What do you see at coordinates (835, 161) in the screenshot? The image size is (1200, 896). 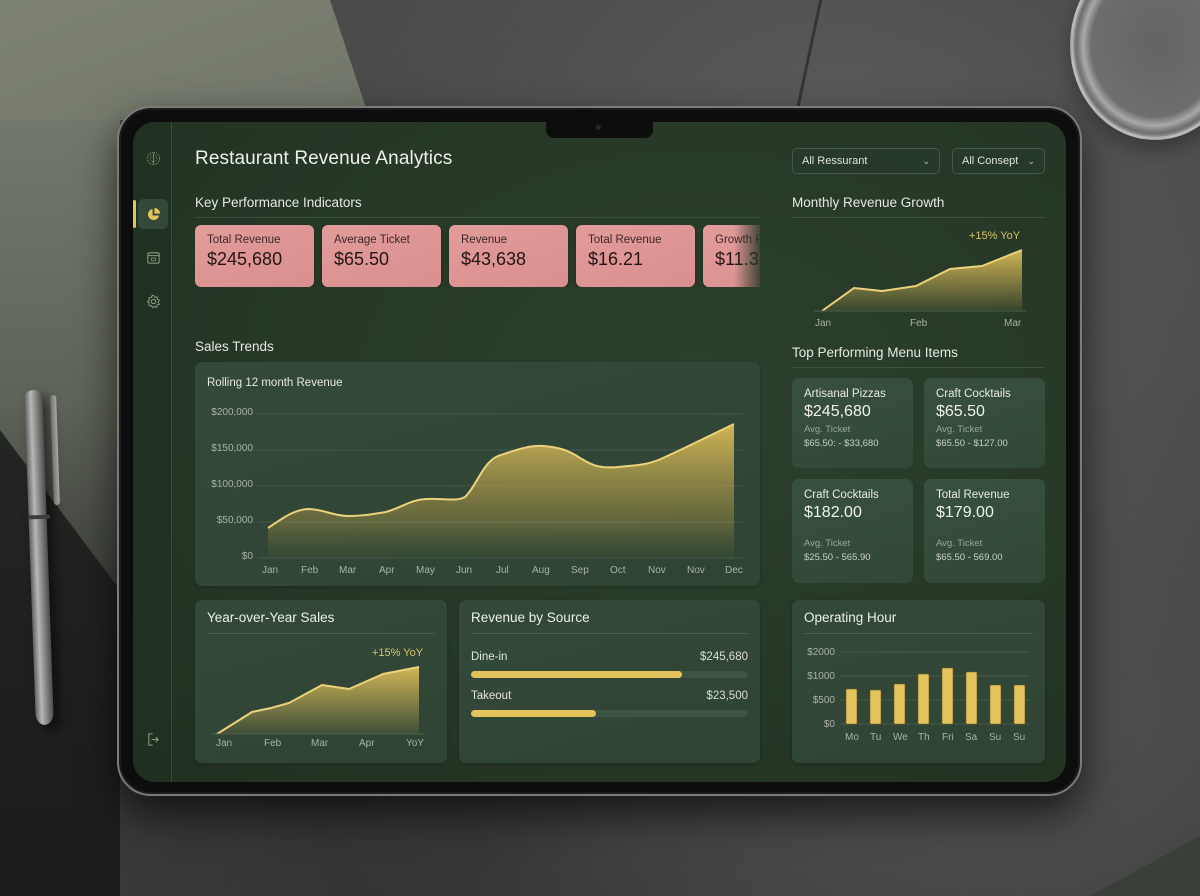 I see `restaurant-filter-value: All Ressurant` at bounding box center [835, 161].